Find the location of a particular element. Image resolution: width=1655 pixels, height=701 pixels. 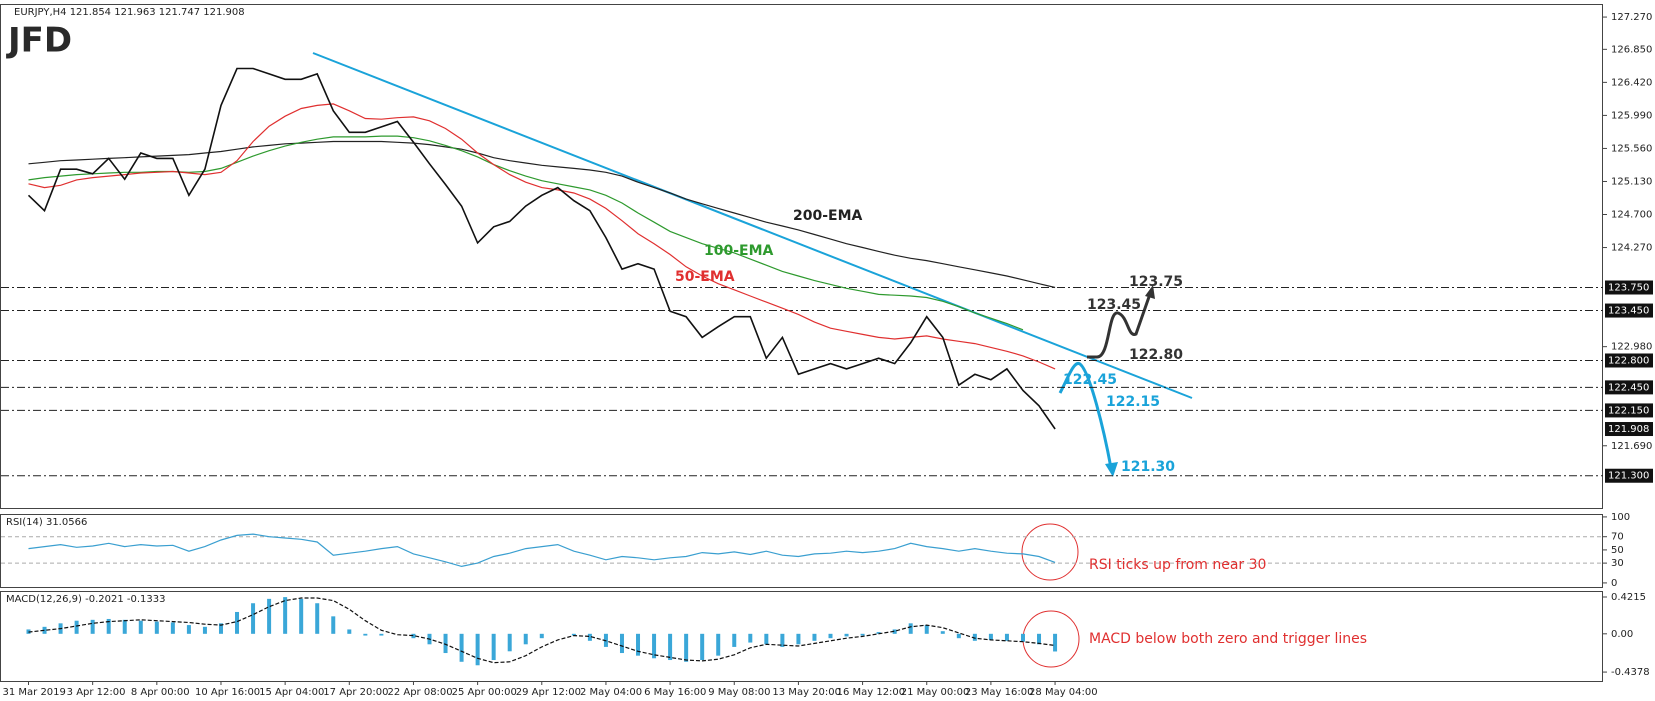

y-tick-label: 125.990 is located at coordinates (1631, 115).